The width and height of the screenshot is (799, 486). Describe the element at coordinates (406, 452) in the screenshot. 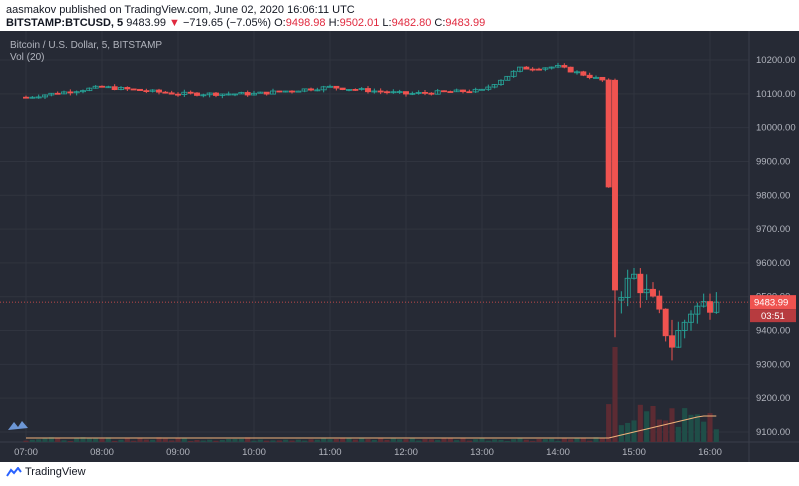

I see `x-tick-label: 12:00` at that location.